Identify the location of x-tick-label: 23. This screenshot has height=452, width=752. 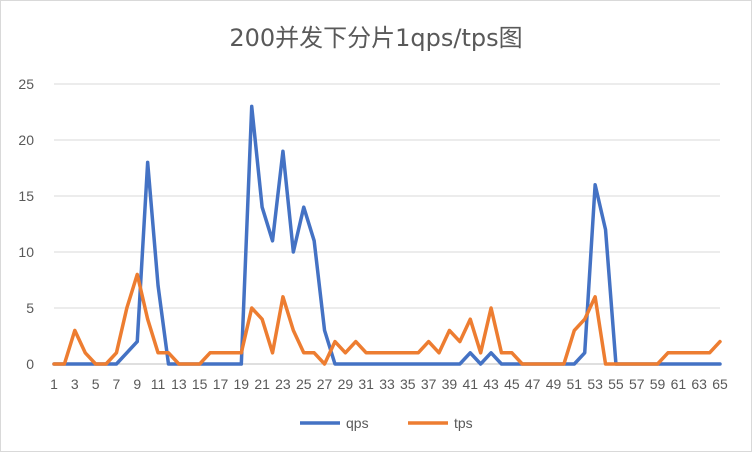
(283, 384).